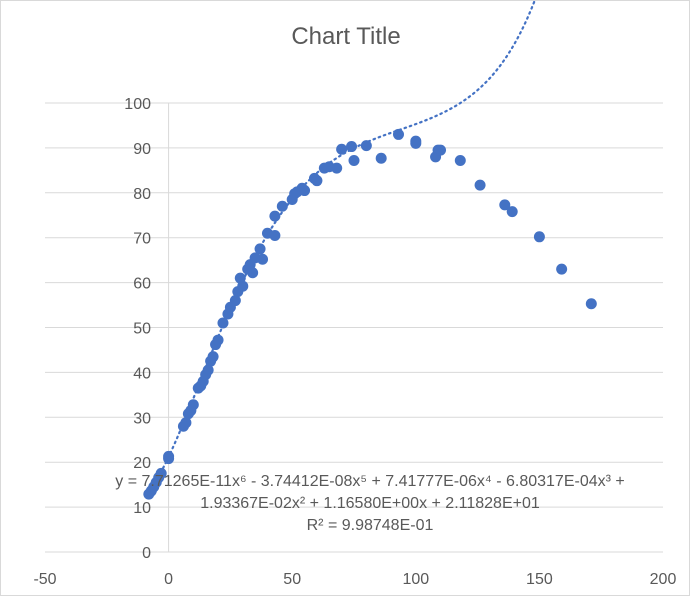 Image resolution: width=690 pixels, height=597 pixels. I want to click on x-tick-label: 150, so click(539, 579).